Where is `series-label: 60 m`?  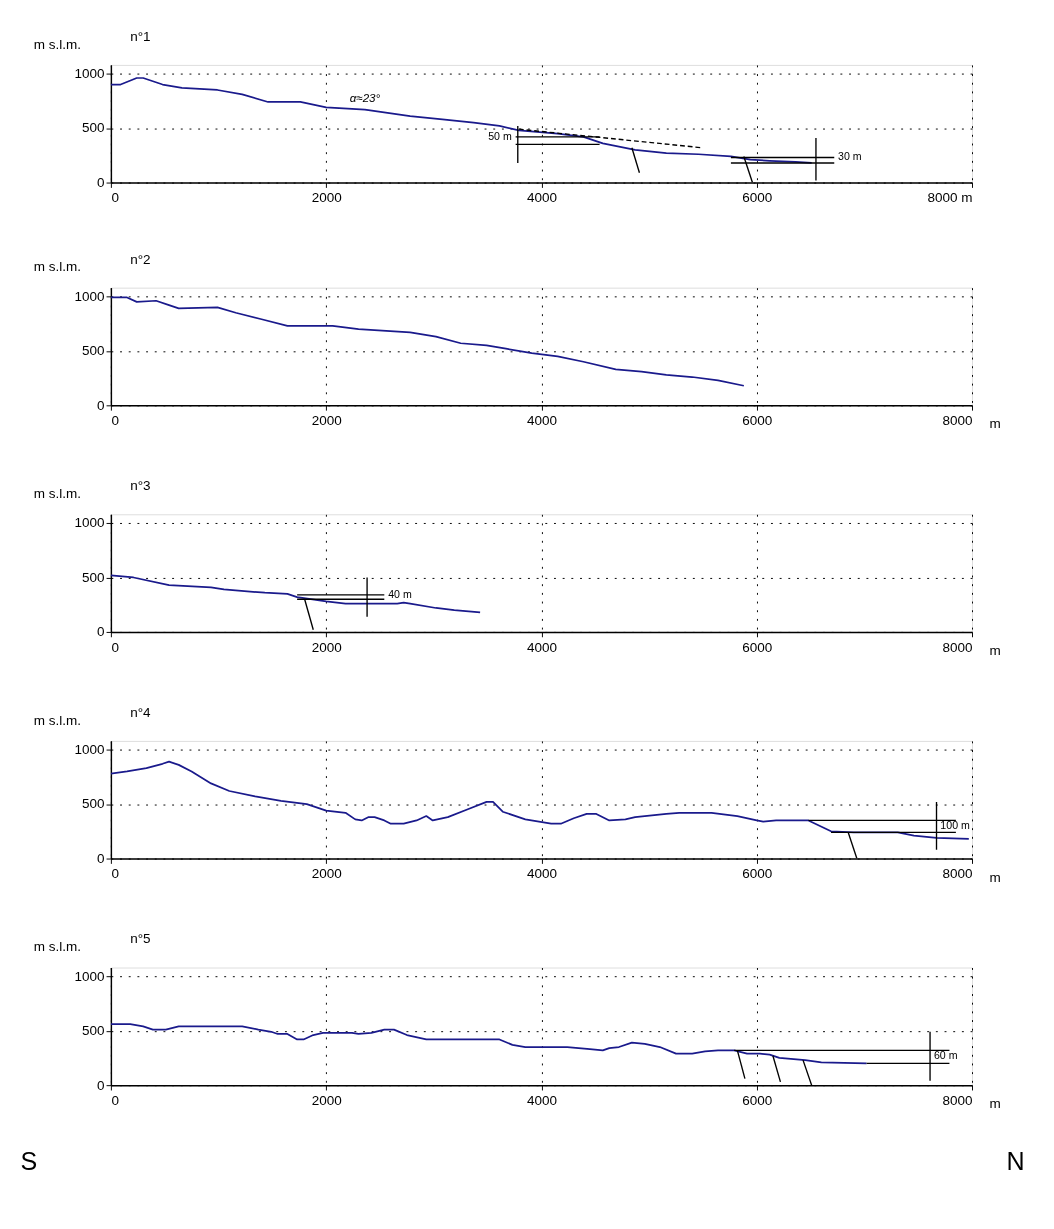 series-label: 60 m is located at coordinates (945, 1055).